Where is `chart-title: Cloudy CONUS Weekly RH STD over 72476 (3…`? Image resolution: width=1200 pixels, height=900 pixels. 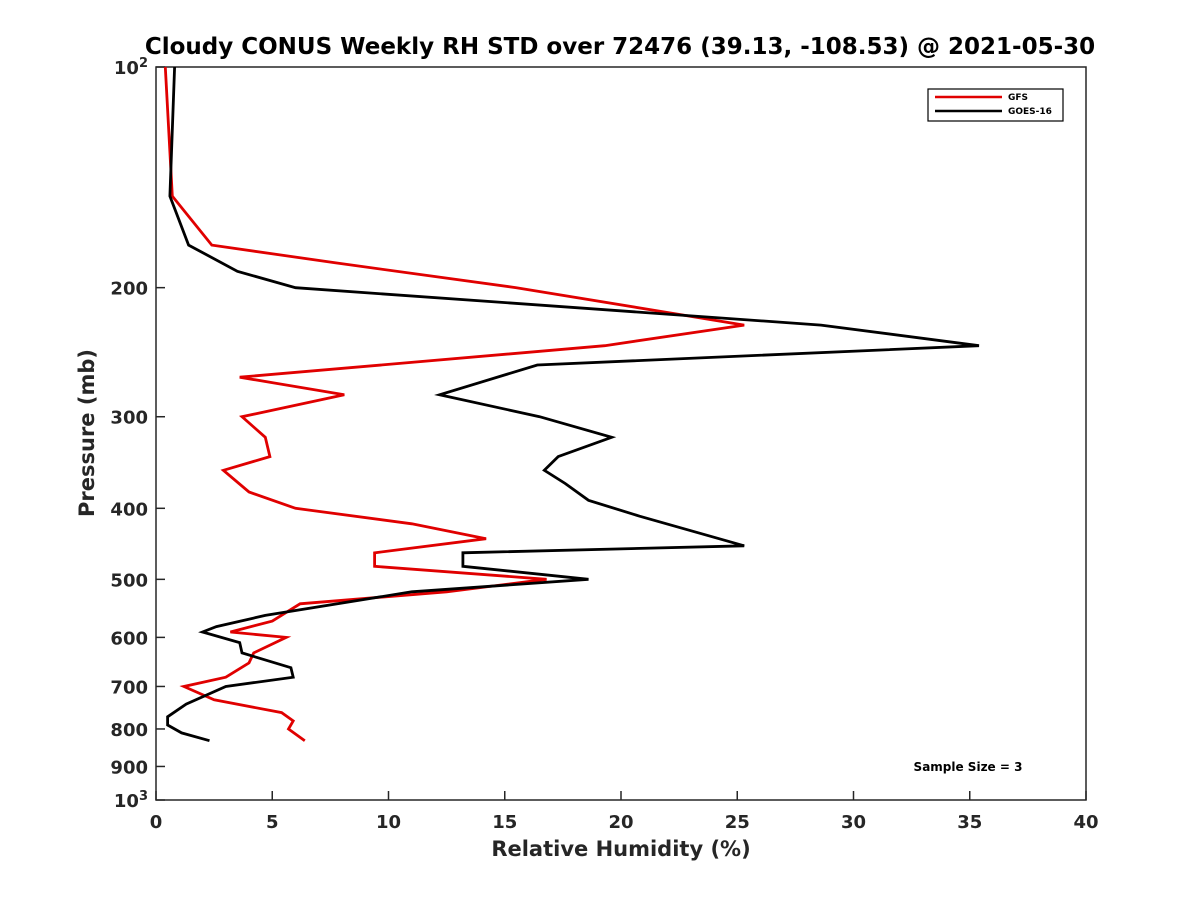 chart-title: Cloudy CONUS Weekly RH STD over 72476 (3… is located at coordinates (620, 47).